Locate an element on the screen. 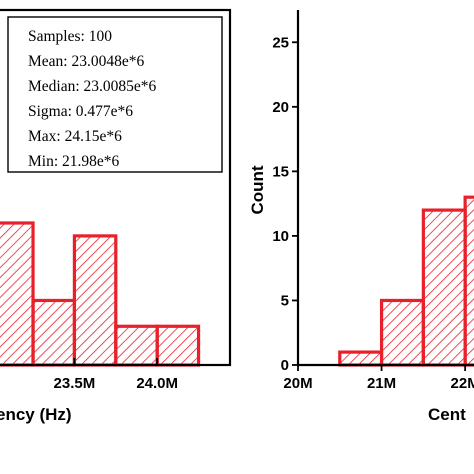  left-x-tick-label-1: 23.5M is located at coordinates (75, 383).